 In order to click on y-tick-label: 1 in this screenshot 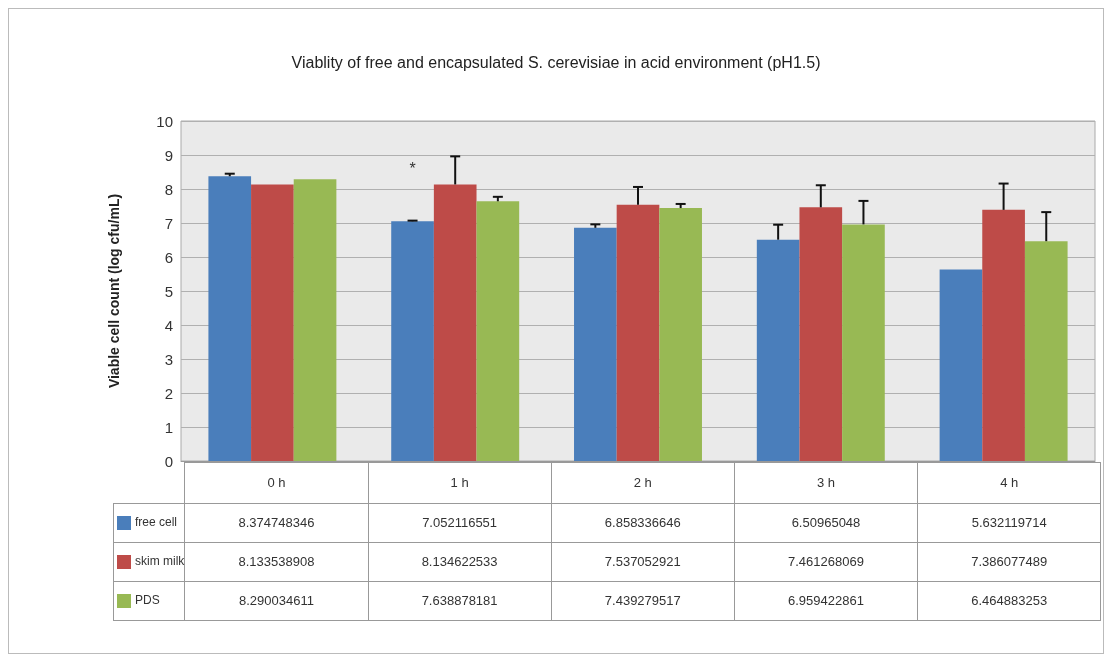, I will do `click(168, 427)`.